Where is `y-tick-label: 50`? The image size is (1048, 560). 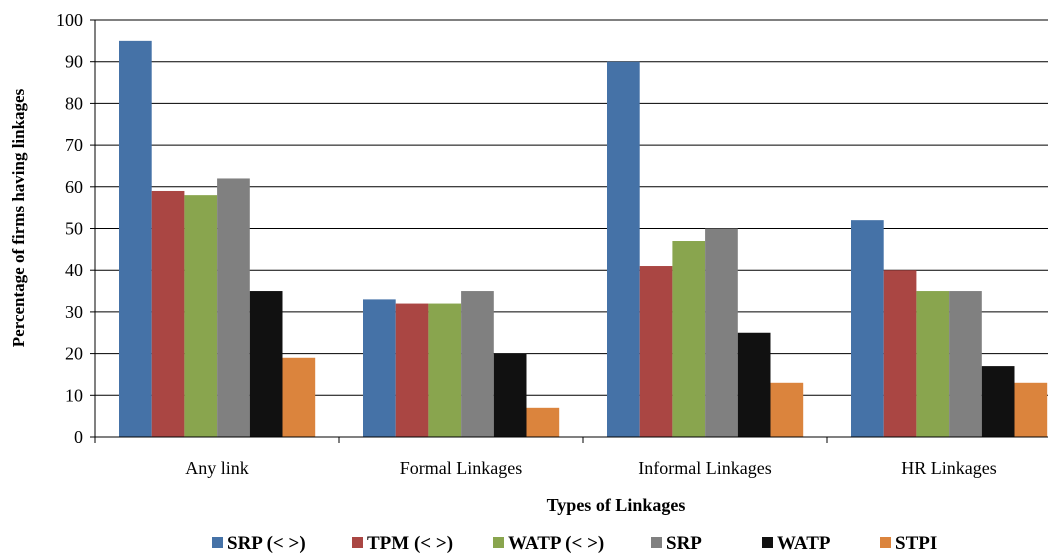 y-tick-label: 50 is located at coordinates (74, 229).